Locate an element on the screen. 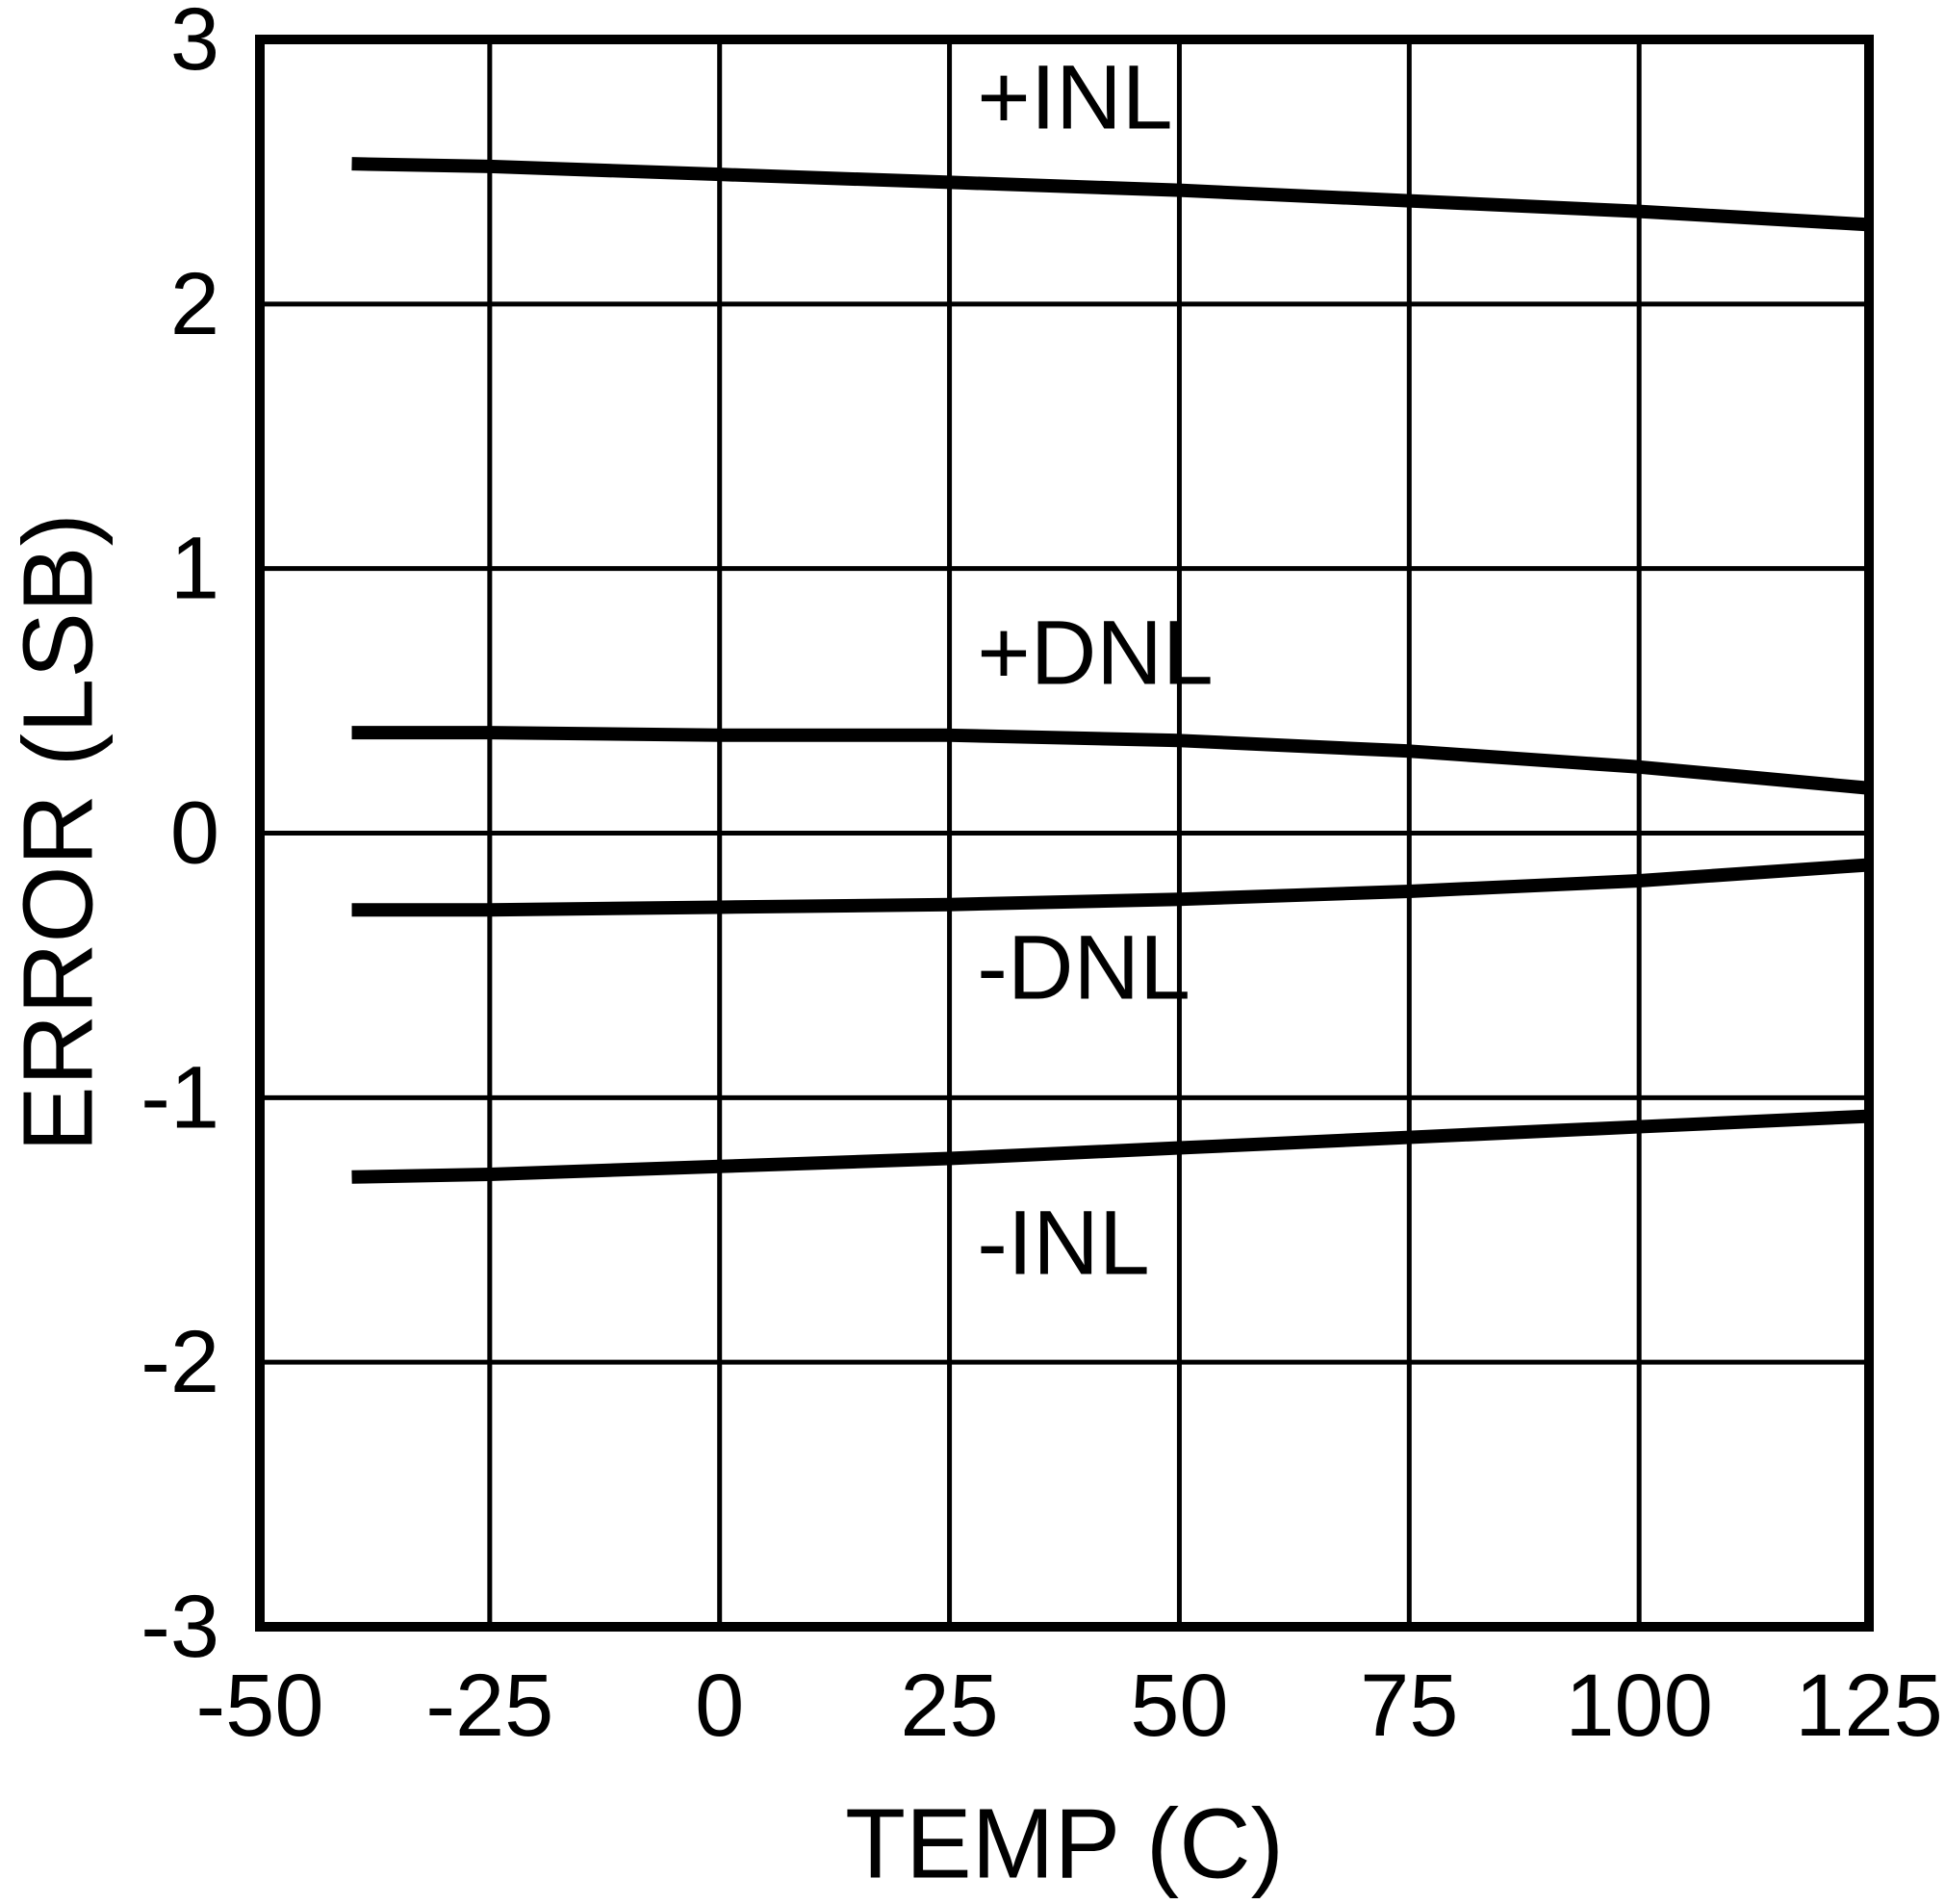 The image size is (1945, 1904). y-tick-label: 2 is located at coordinates (195, 304).